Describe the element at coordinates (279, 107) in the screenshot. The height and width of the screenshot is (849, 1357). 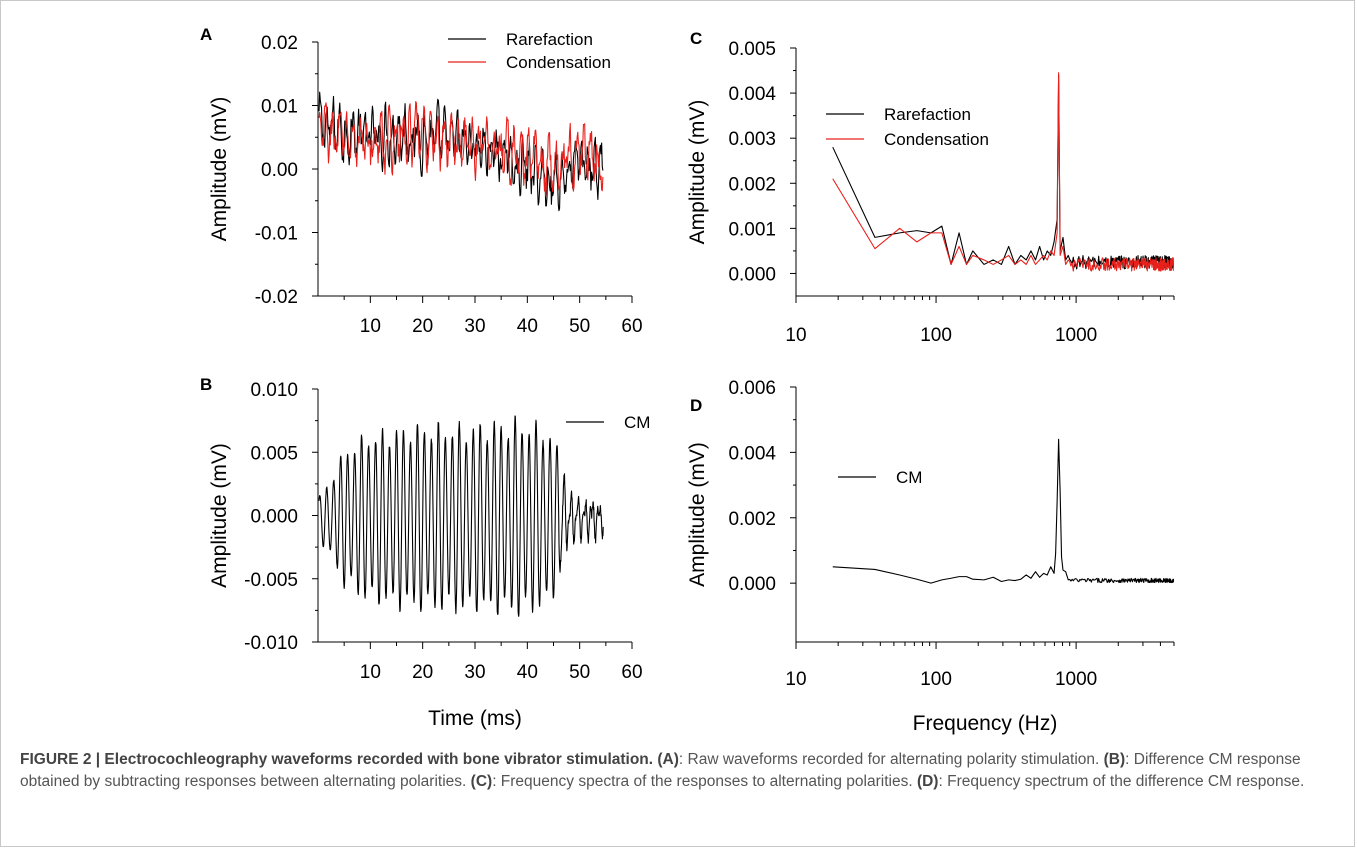
I see `y-tick-label: 0.01` at that location.